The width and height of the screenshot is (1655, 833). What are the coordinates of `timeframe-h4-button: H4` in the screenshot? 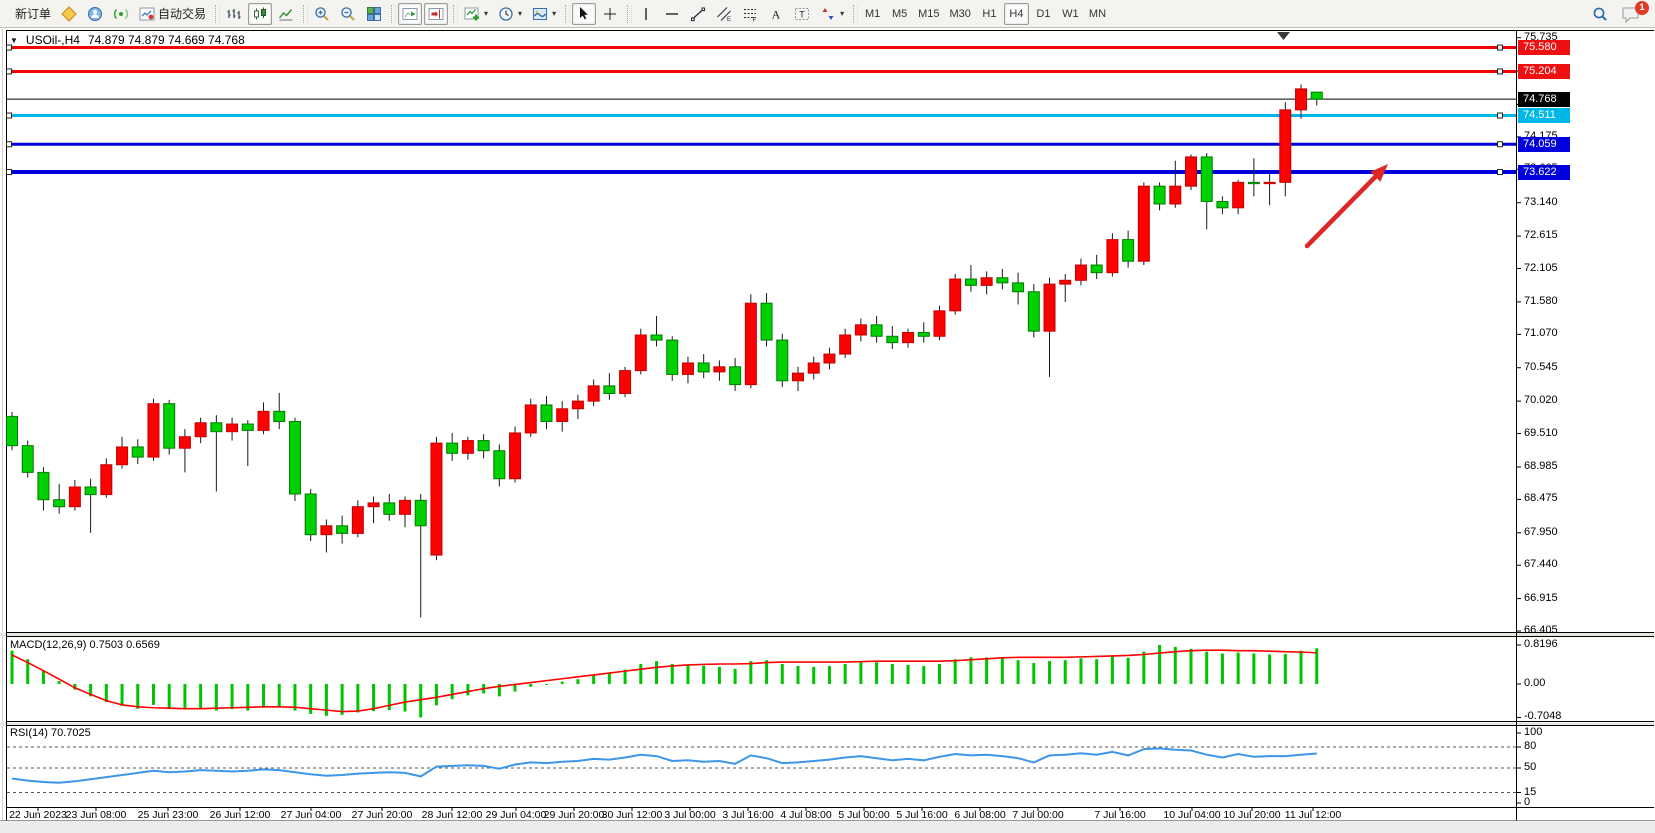 It's located at (1016, 13).